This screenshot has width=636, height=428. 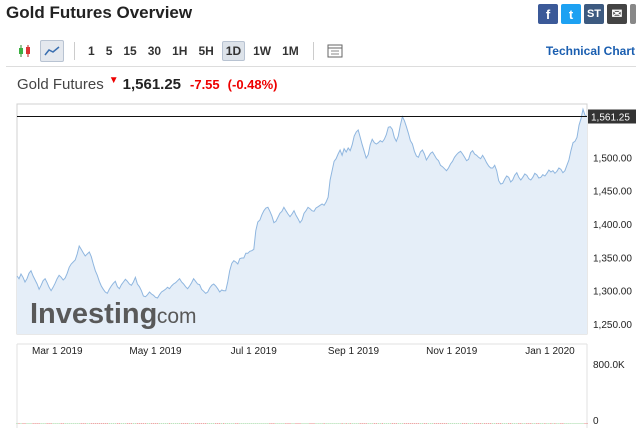 What do you see at coordinates (596, 421) in the screenshot?
I see `volume-tick-label: 0` at bounding box center [596, 421].